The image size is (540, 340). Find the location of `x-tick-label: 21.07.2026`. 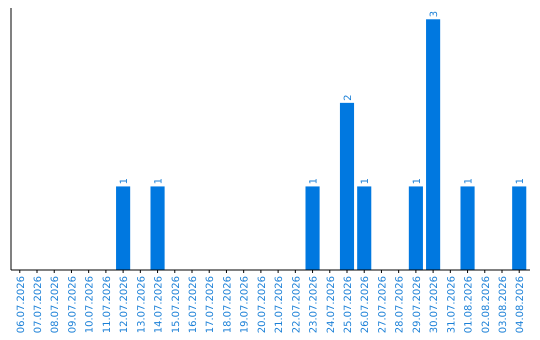

x-tick-label: 21.07.2026 is located at coordinates (280, 305).